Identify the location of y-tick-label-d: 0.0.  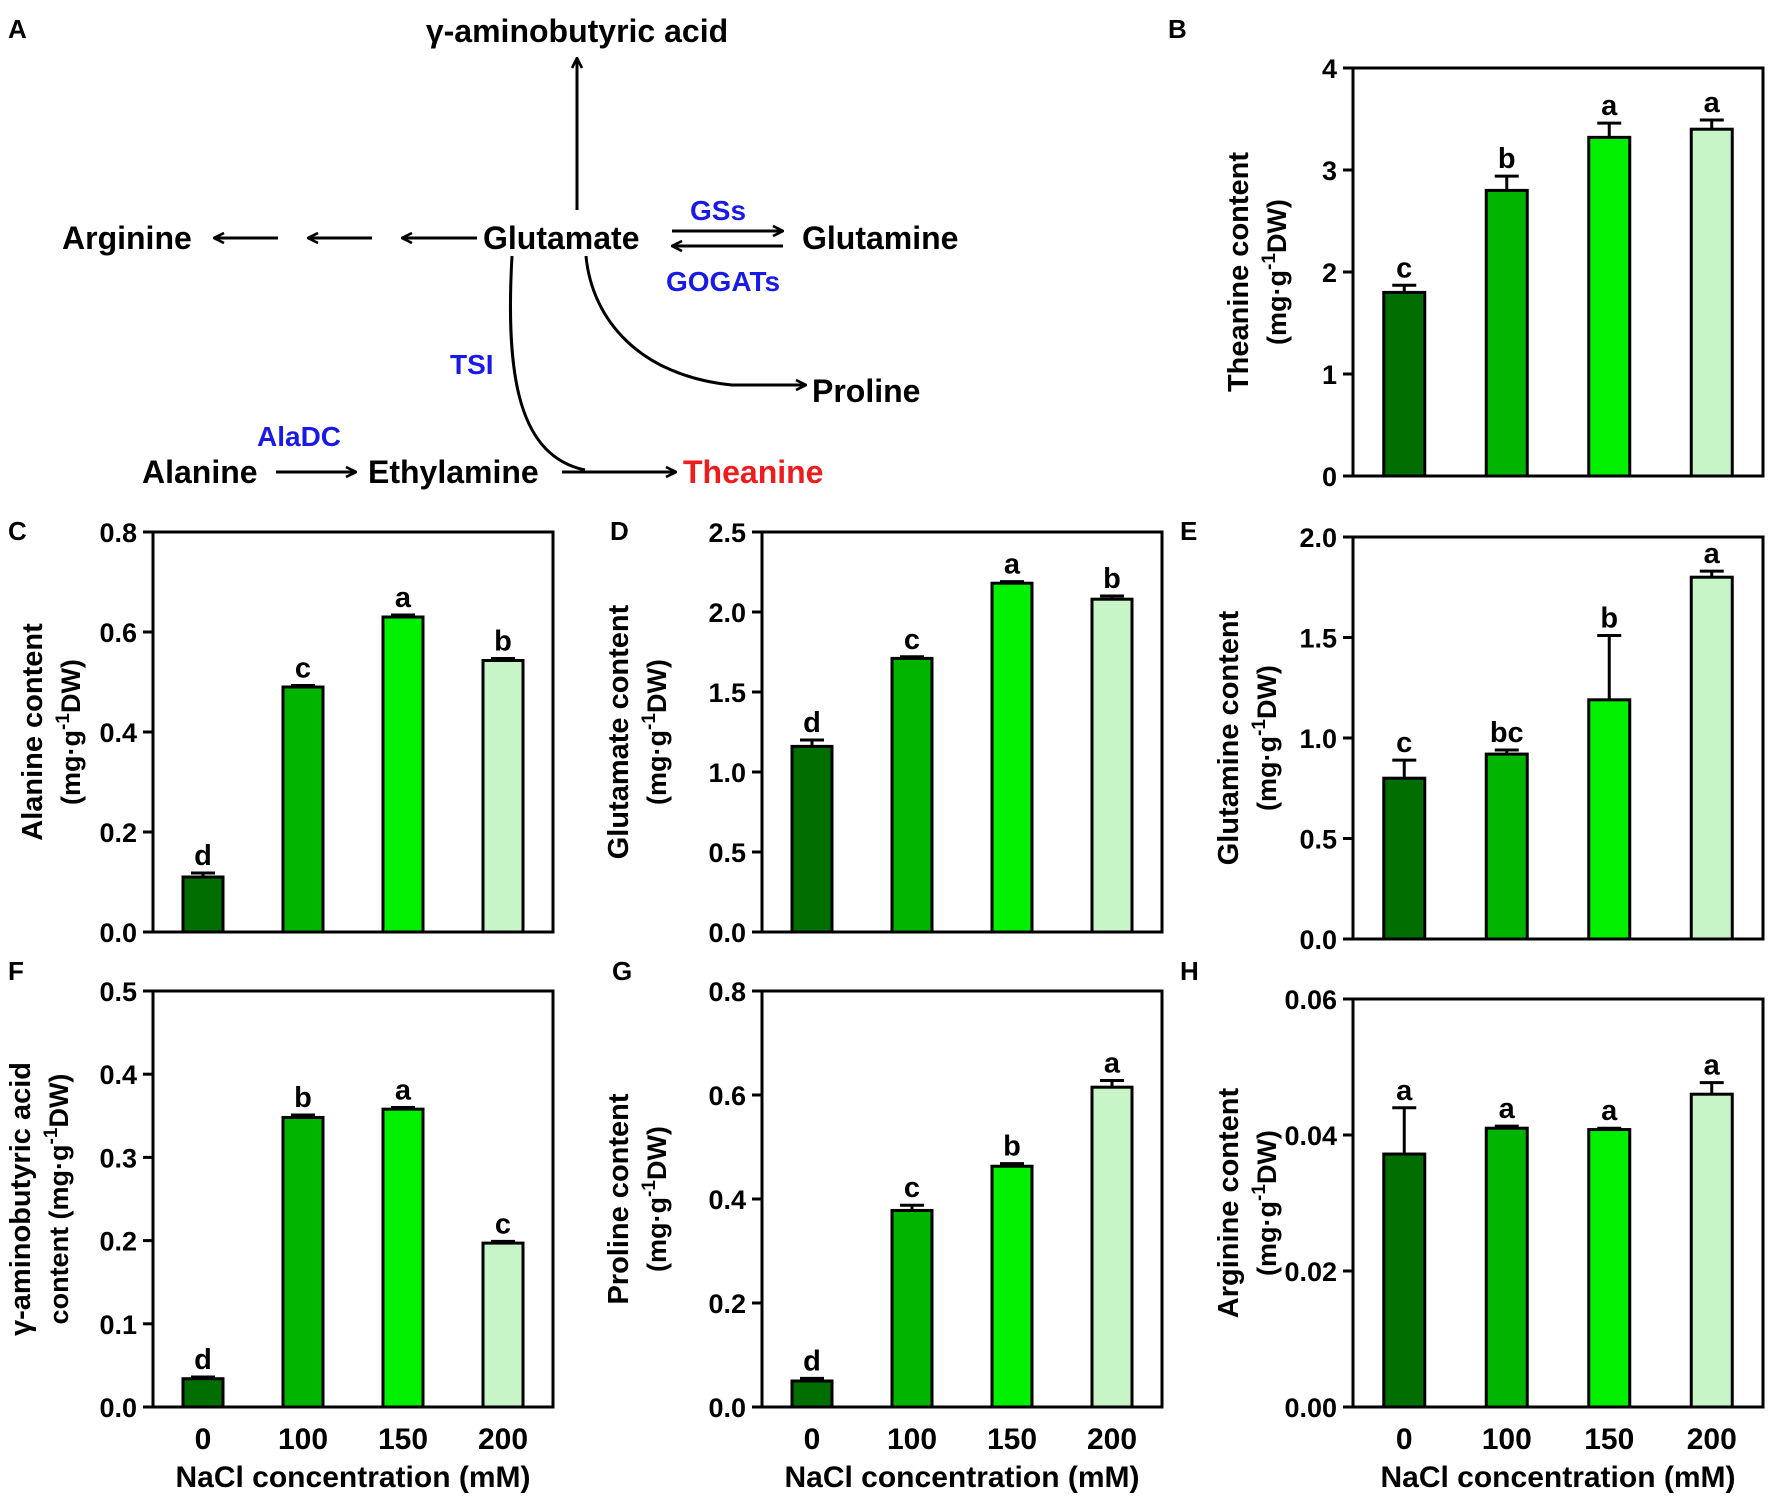
(727, 933).